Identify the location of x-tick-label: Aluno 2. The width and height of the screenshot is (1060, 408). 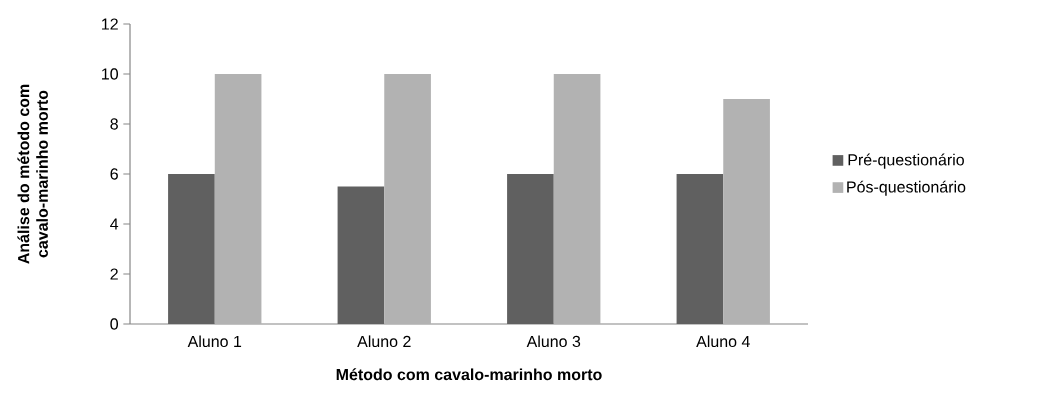
(384, 341).